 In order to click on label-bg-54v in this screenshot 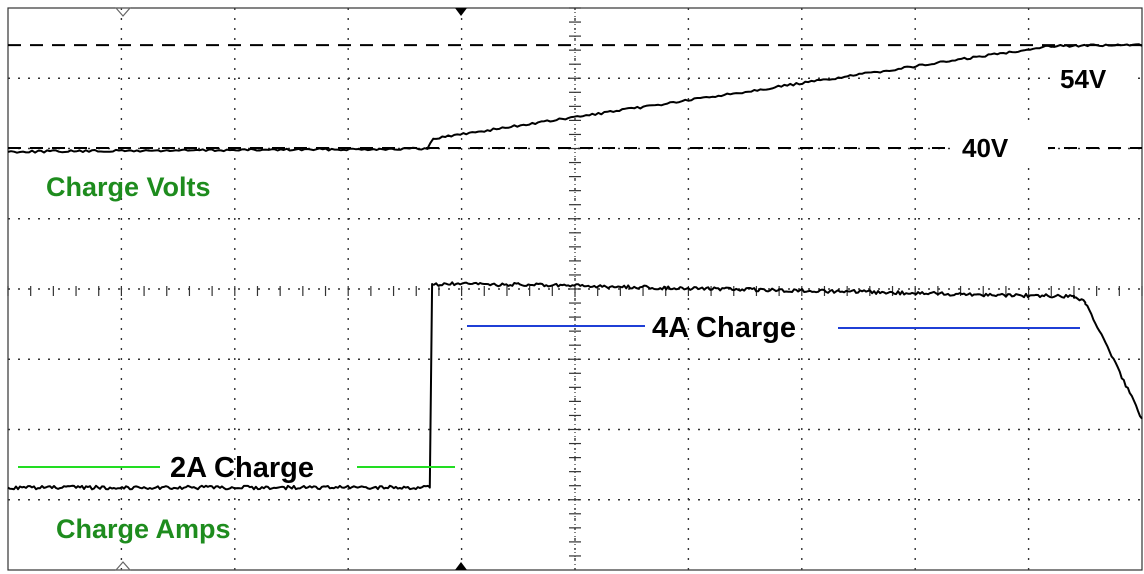, I will do `click(1091, 78)`.